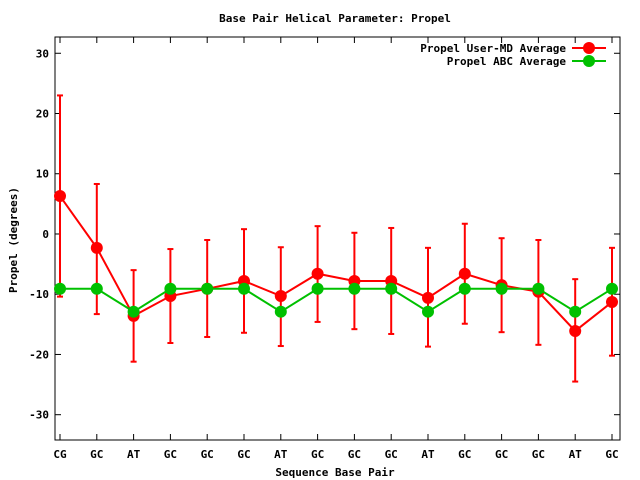 The width and height of the screenshot is (640, 480). I want to click on x-tick-label: CG, so click(60, 454).